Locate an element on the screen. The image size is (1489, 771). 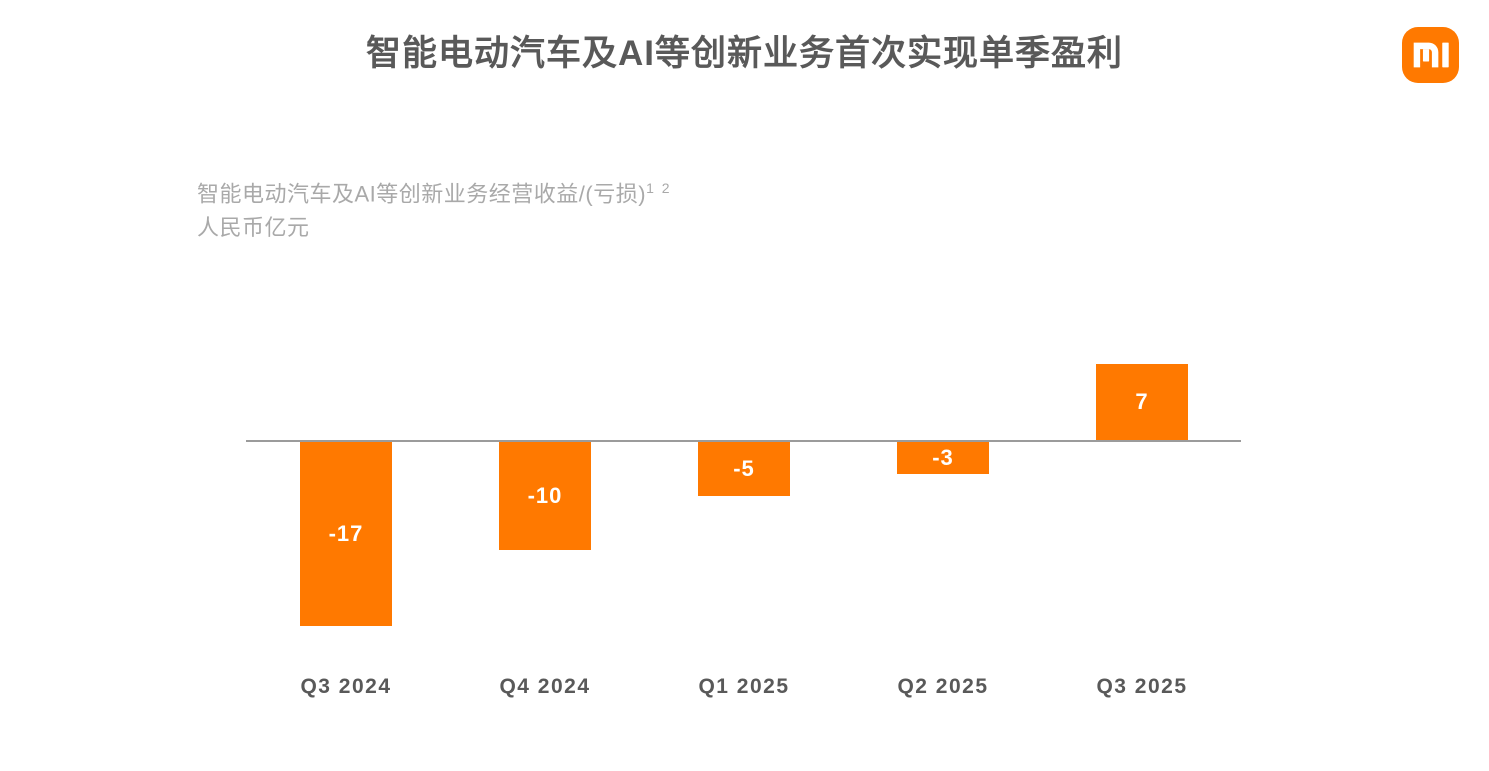
x-axis-label-q4-2024: Q4 2024 is located at coordinates (545, 686).